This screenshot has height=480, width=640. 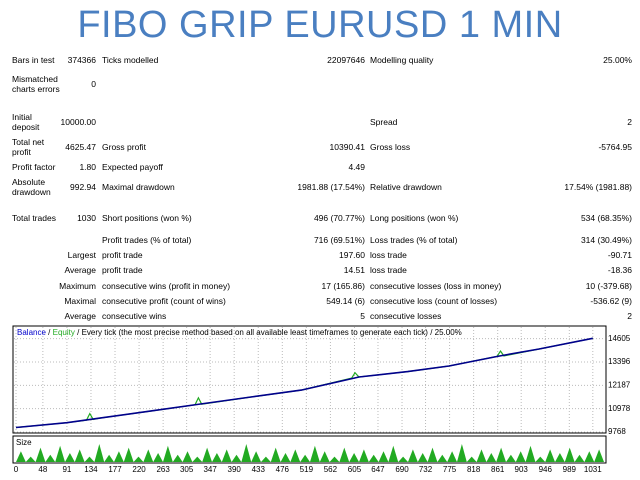 What do you see at coordinates (320, 25) in the screenshot?
I see `title: FIBO GRIP EURUSD 1 MIN` at bounding box center [320, 25].